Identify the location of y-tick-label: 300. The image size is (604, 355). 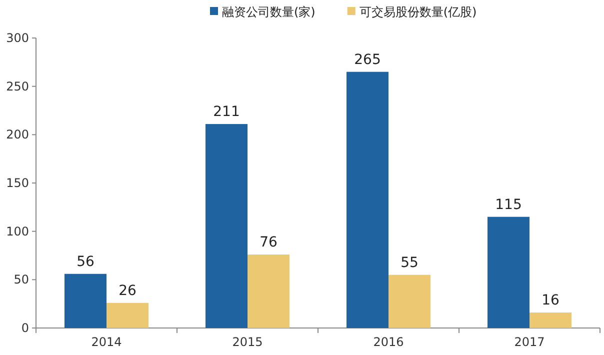
(17, 38).